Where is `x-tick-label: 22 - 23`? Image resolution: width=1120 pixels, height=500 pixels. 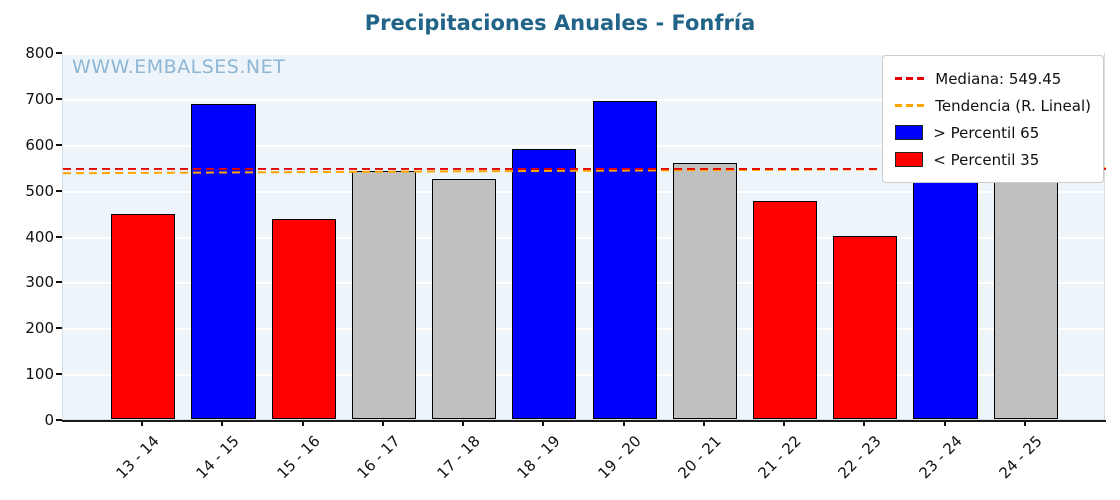 x-tick-label: 22 - 23 is located at coordinates (860, 457).